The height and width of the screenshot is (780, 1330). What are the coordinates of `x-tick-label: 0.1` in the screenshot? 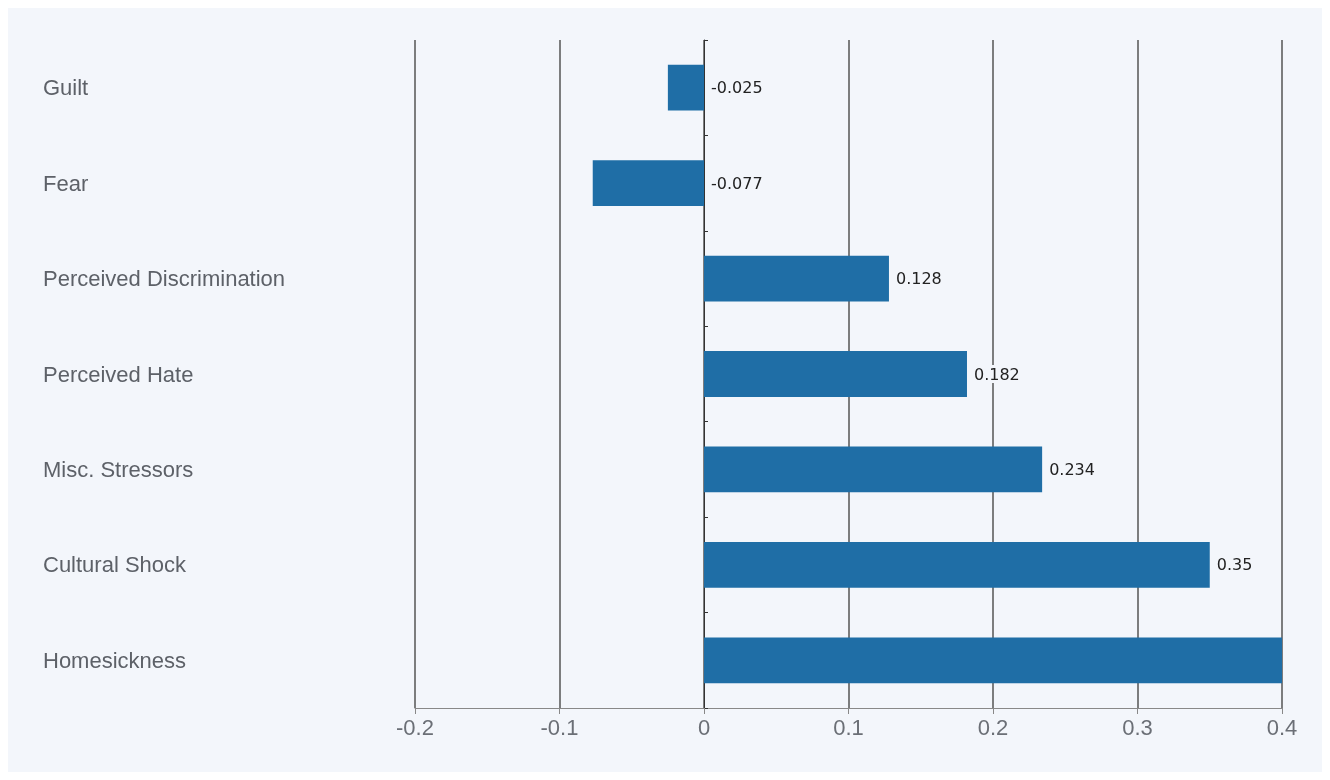 It's located at (848, 727).